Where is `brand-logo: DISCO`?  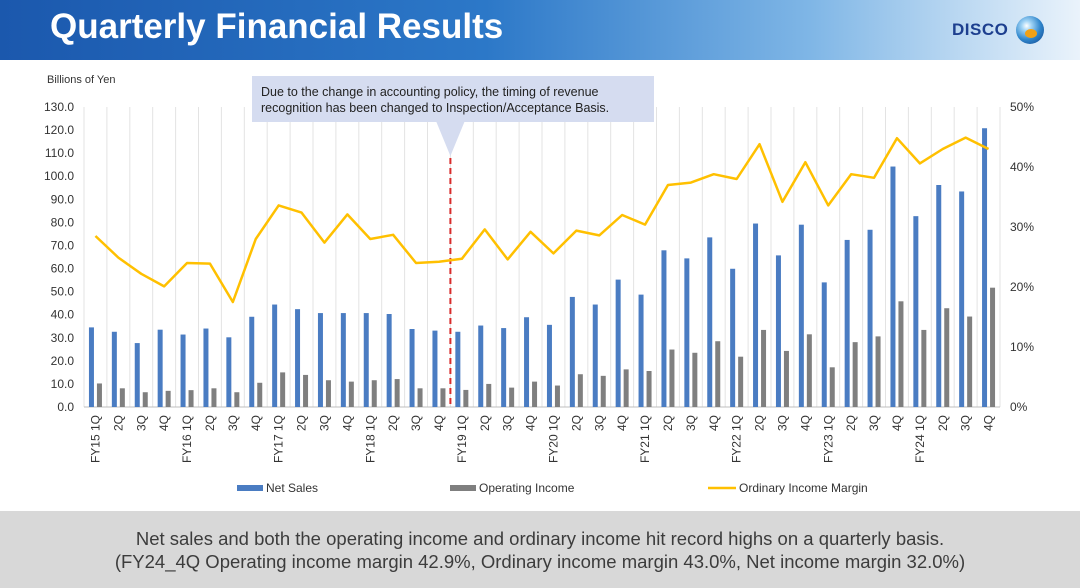 brand-logo: DISCO is located at coordinates (998, 30).